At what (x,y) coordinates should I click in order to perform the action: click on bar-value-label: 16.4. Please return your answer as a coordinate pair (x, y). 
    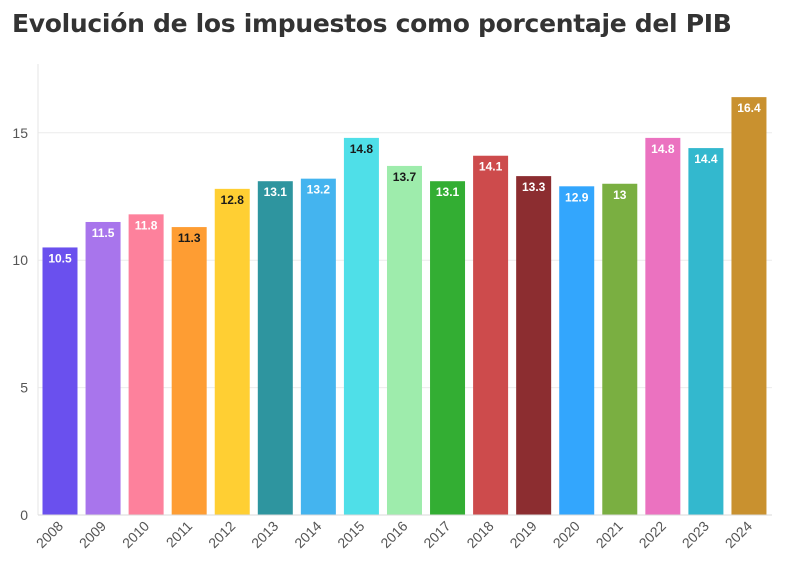
    Looking at the image, I should click on (749, 108).